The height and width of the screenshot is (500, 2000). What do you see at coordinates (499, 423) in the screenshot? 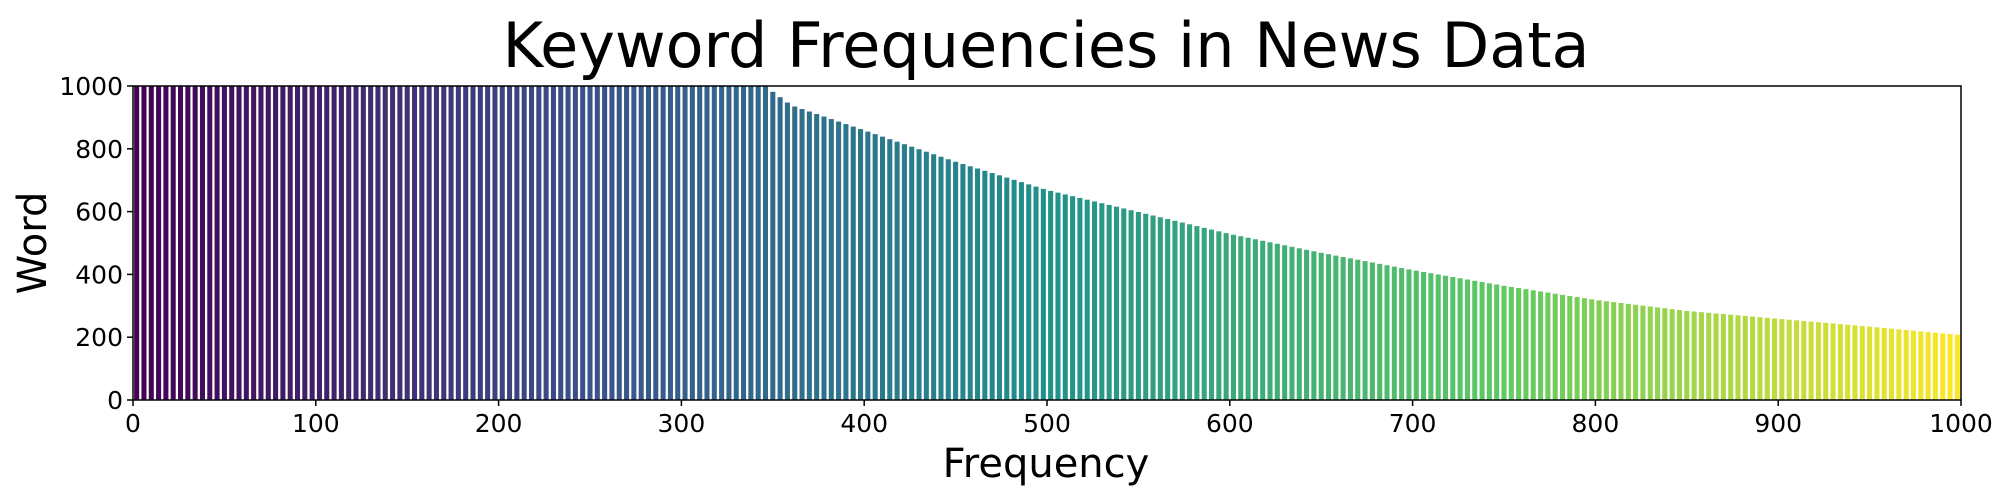
I see `x-tick-label: 200` at bounding box center [499, 423].